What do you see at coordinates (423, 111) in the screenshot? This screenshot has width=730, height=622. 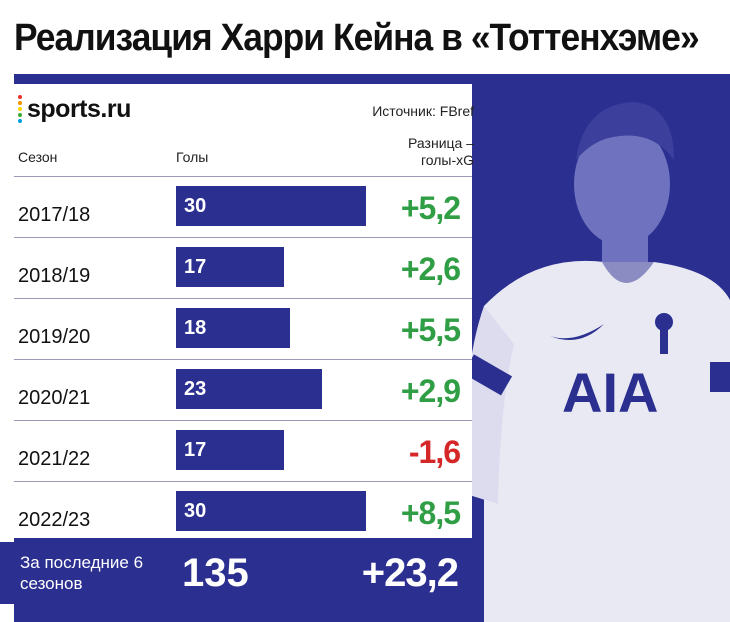 I see `source-note: Источник: FBref` at bounding box center [423, 111].